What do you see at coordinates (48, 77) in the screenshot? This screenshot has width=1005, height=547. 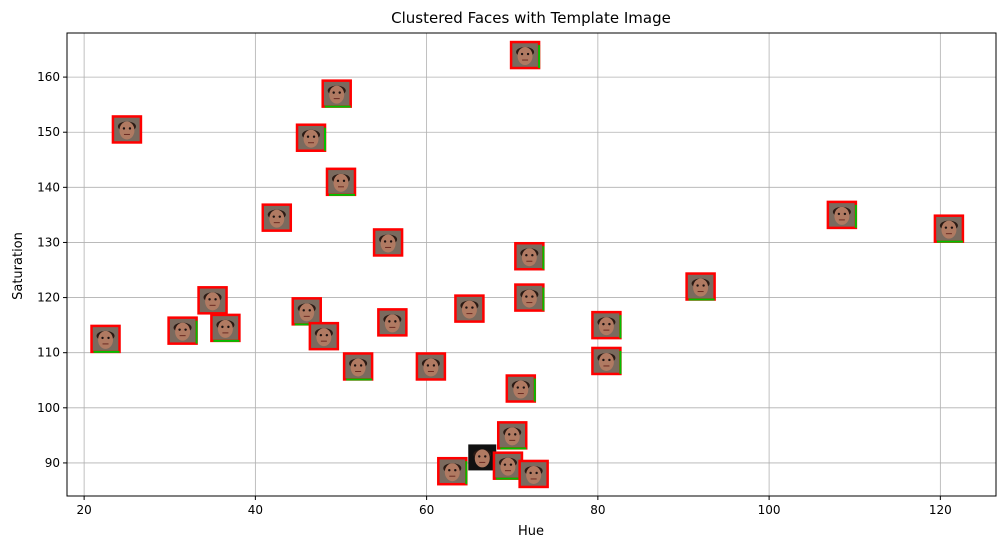 I see `y-tick-label: 160` at bounding box center [48, 77].